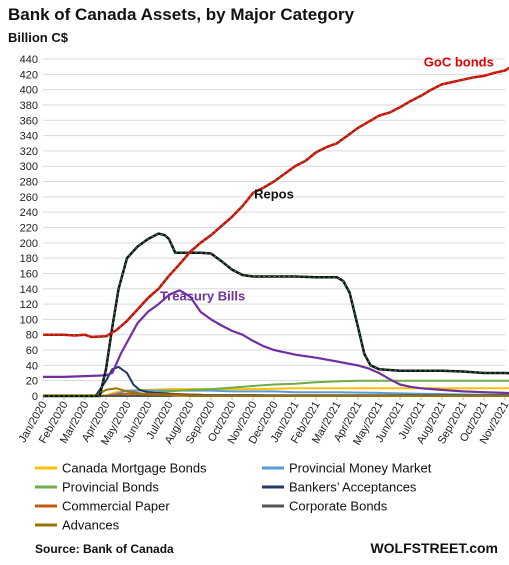 The height and width of the screenshot is (565, 509). I want to click on y-tick-label: 200, so click(29, 244).